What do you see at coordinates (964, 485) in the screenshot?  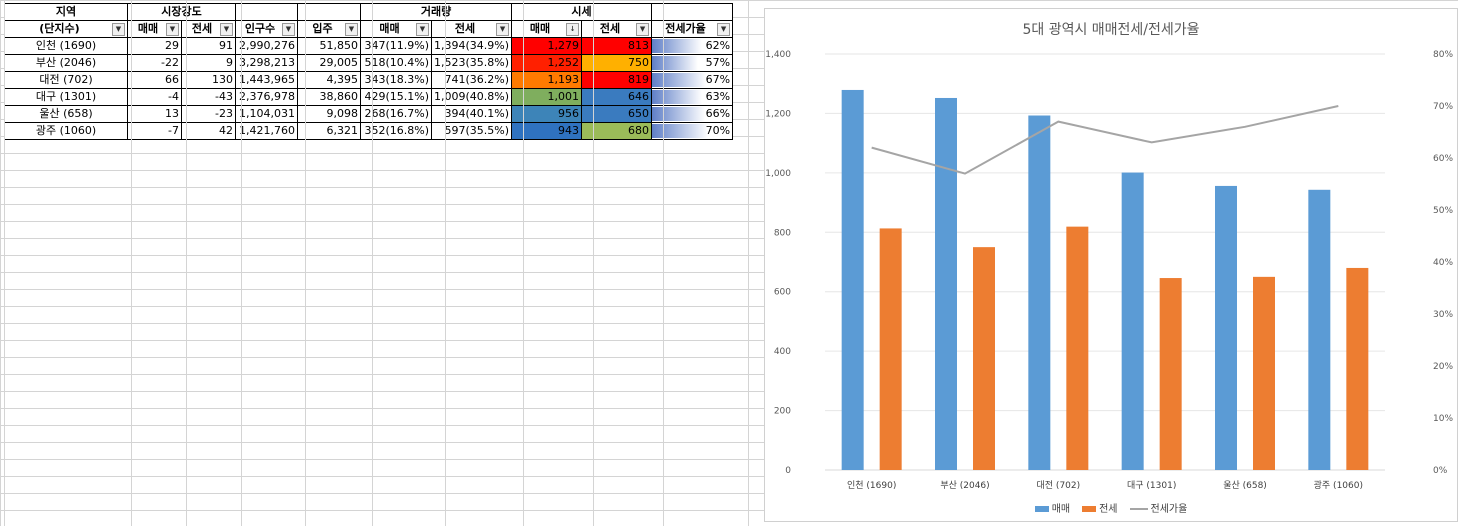 I see `x-tick-label: 부산 (2046)` at bounding box center [964, 485].